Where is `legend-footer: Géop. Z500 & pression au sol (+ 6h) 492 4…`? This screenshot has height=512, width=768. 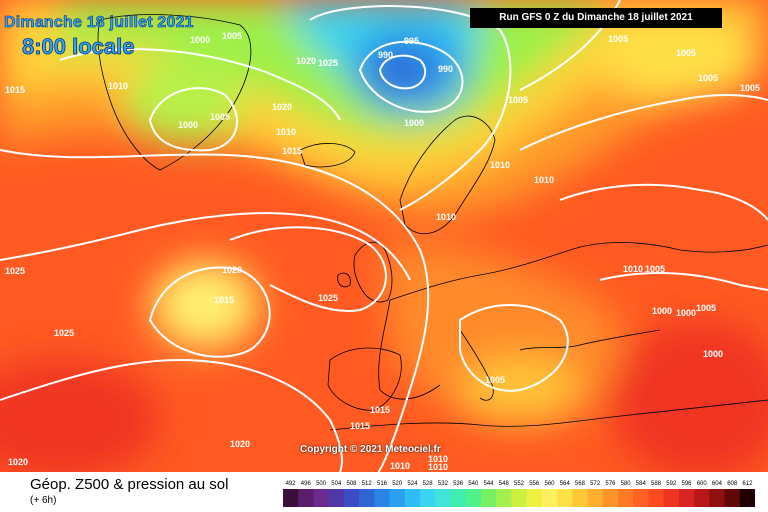 legend-footer: Géop. Z500 & pression au sol (+ 6h) 492 4… is located at coordinates (384, 492).